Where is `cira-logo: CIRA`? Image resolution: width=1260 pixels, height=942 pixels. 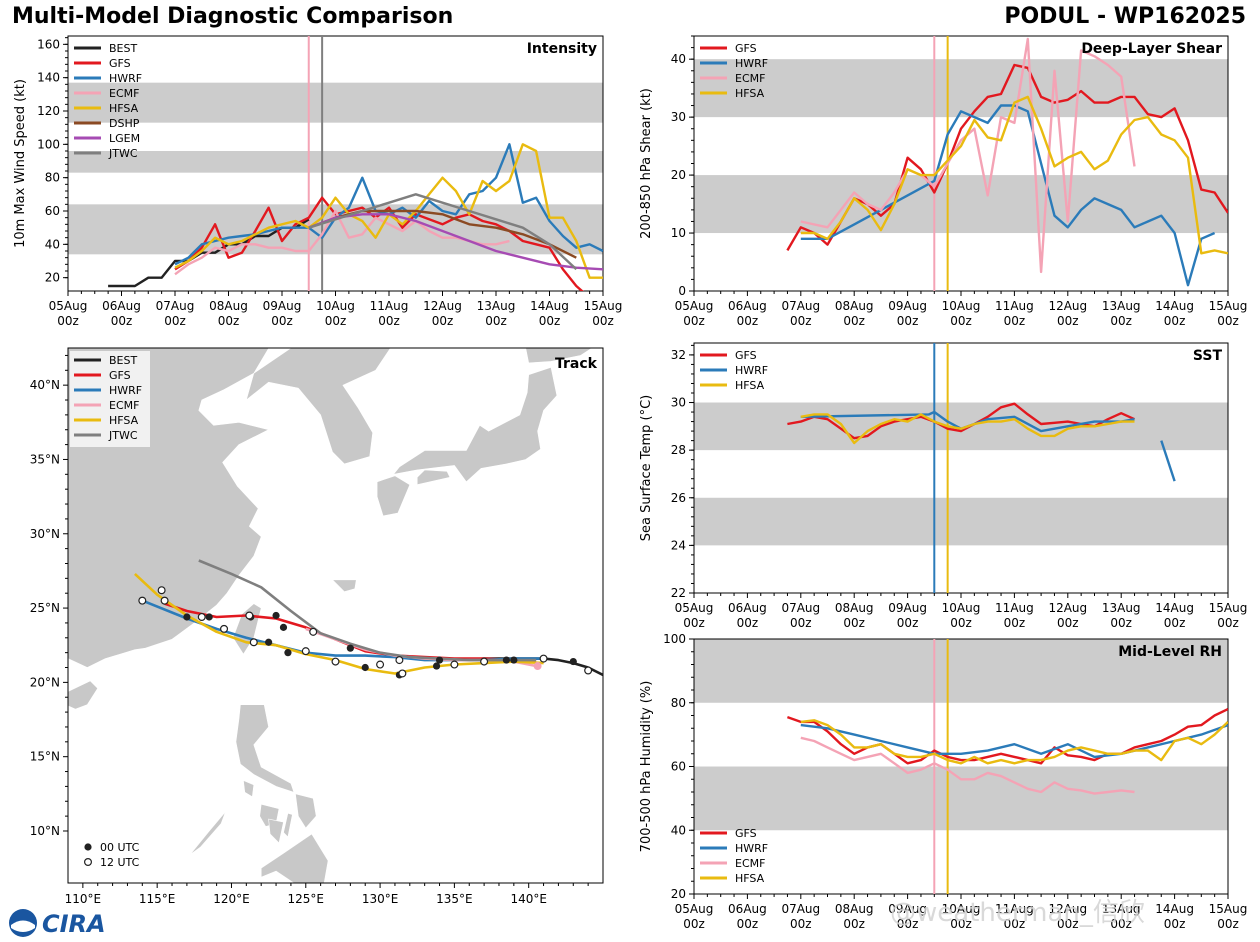
cira-logo: CIRA is located at coordinates (66, 922).